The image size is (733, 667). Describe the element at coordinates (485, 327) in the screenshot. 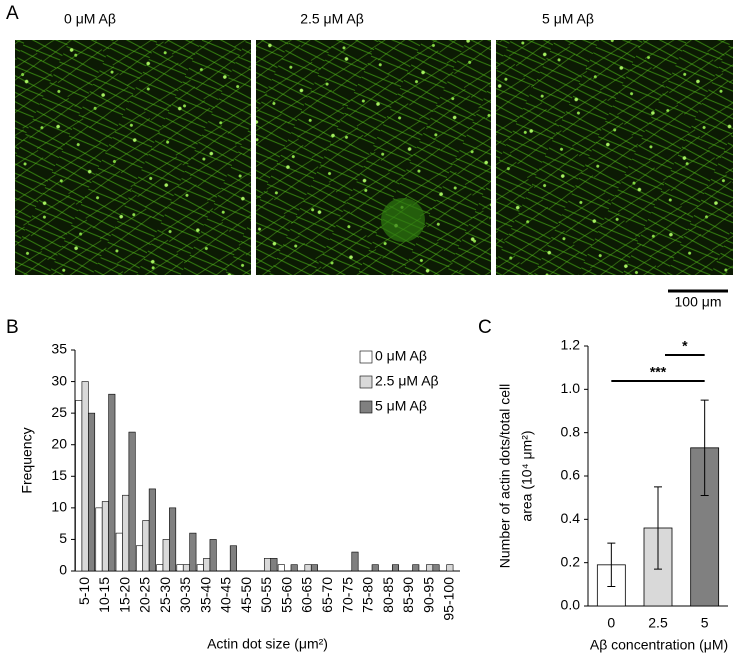

I see `panel-label: C` at that location.